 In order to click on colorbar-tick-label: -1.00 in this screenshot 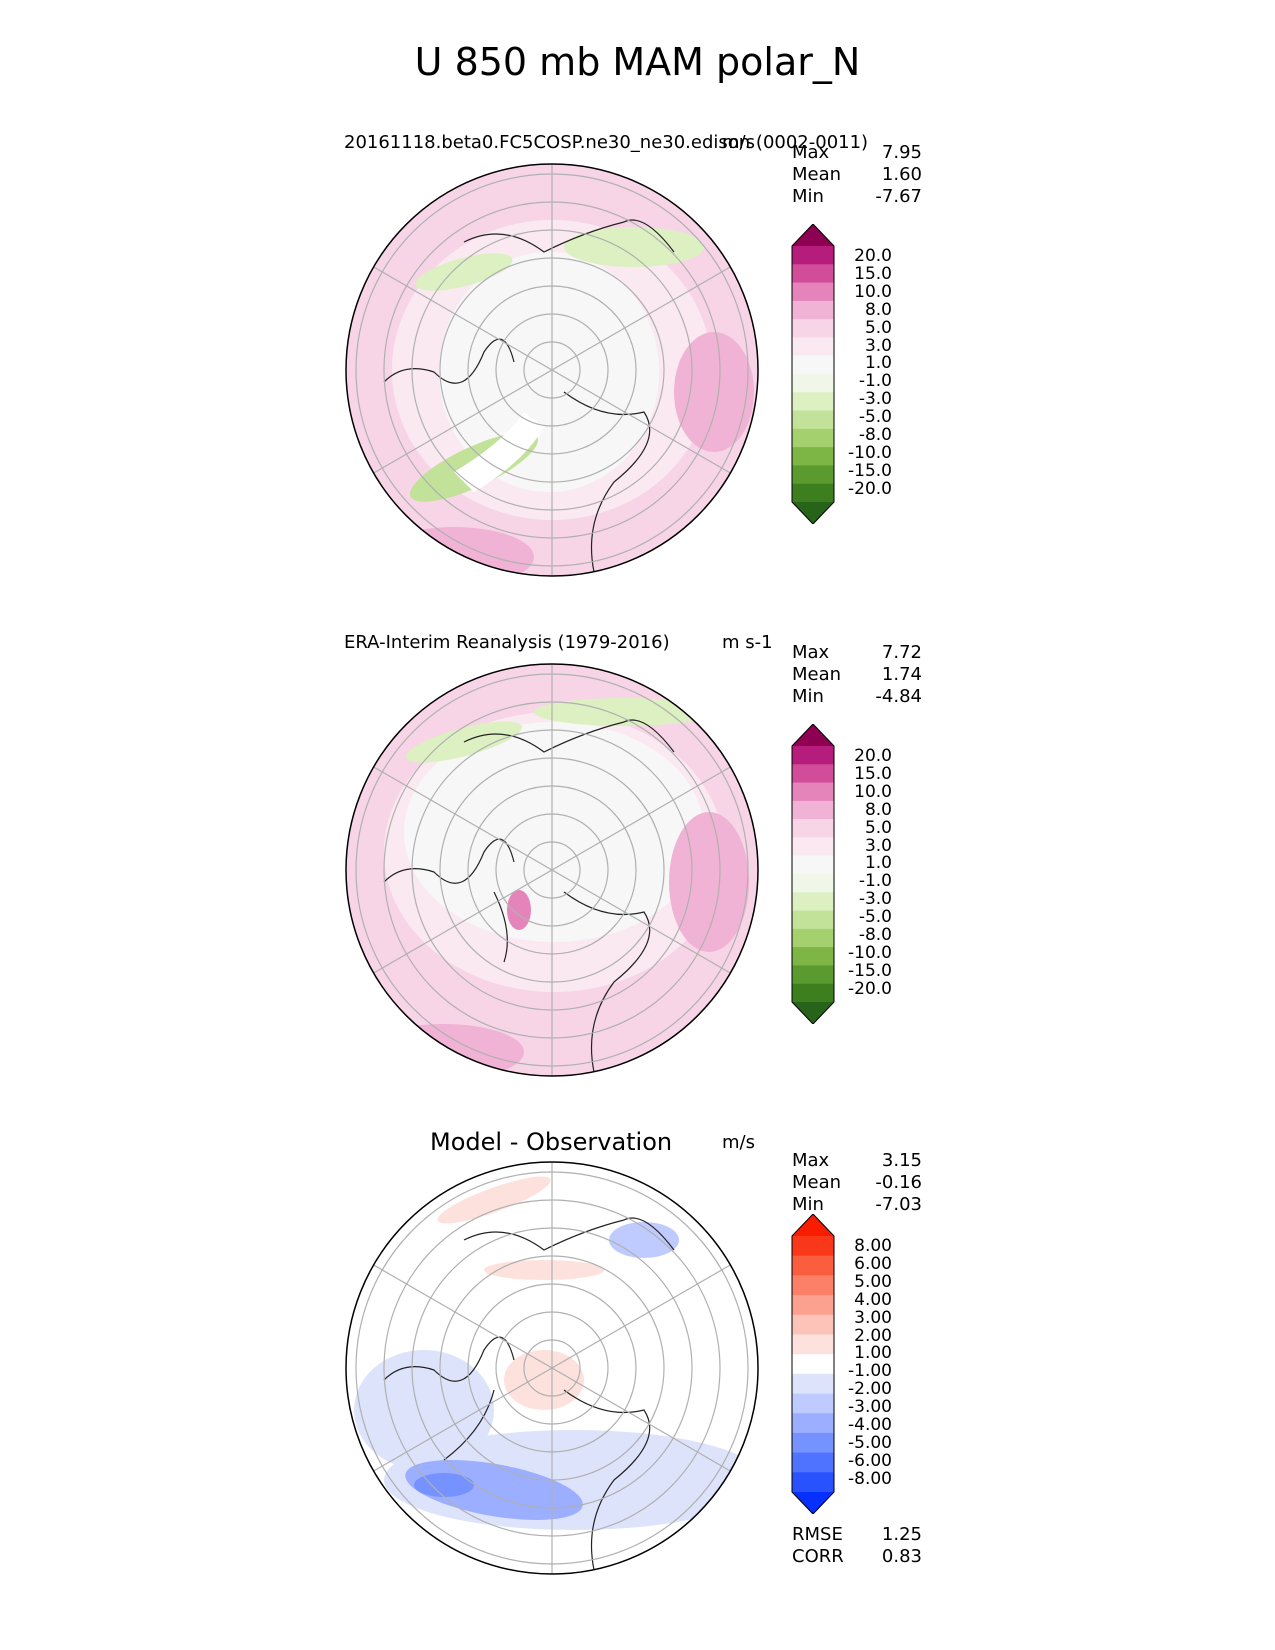, I will do `click(870, 1371)`.